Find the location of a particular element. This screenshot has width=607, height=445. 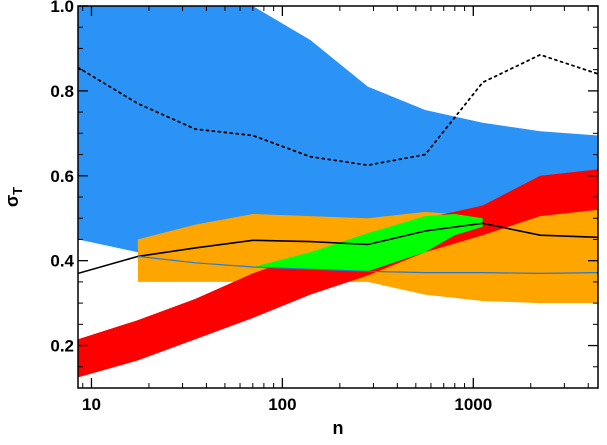

y-tick-label: 1.0 is located at coordinates (62, 8).